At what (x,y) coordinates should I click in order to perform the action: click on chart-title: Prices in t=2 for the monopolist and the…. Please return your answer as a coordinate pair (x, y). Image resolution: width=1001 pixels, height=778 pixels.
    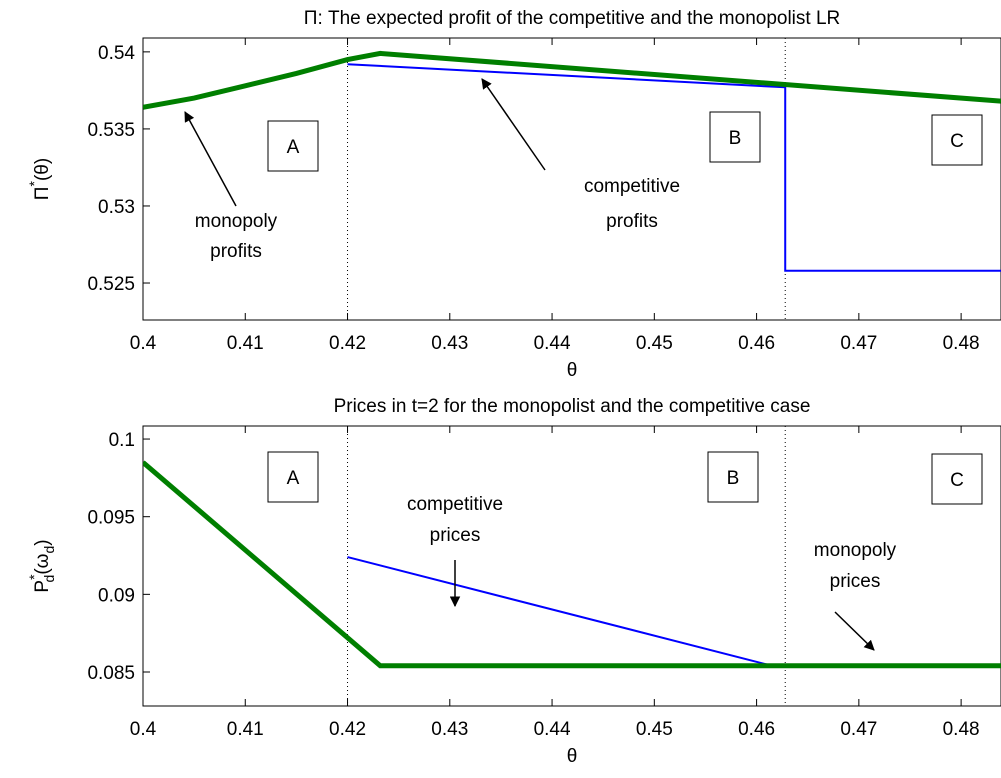
    Looking at the image, I should click on (572, 406).